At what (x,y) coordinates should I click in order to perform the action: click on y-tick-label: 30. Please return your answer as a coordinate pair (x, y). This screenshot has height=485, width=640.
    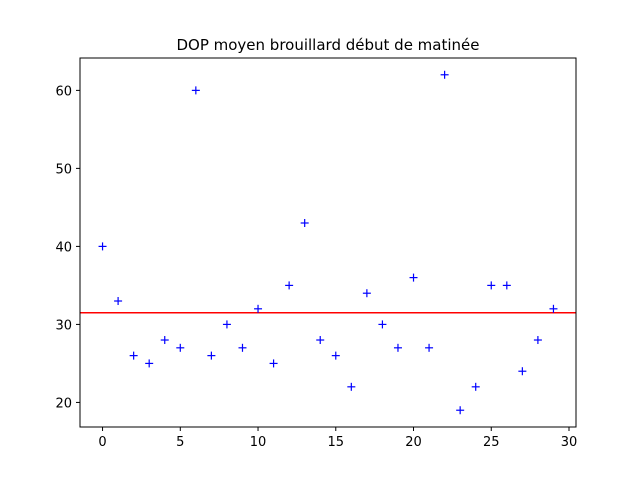
    Looking at the image, I should click on (63, 325).